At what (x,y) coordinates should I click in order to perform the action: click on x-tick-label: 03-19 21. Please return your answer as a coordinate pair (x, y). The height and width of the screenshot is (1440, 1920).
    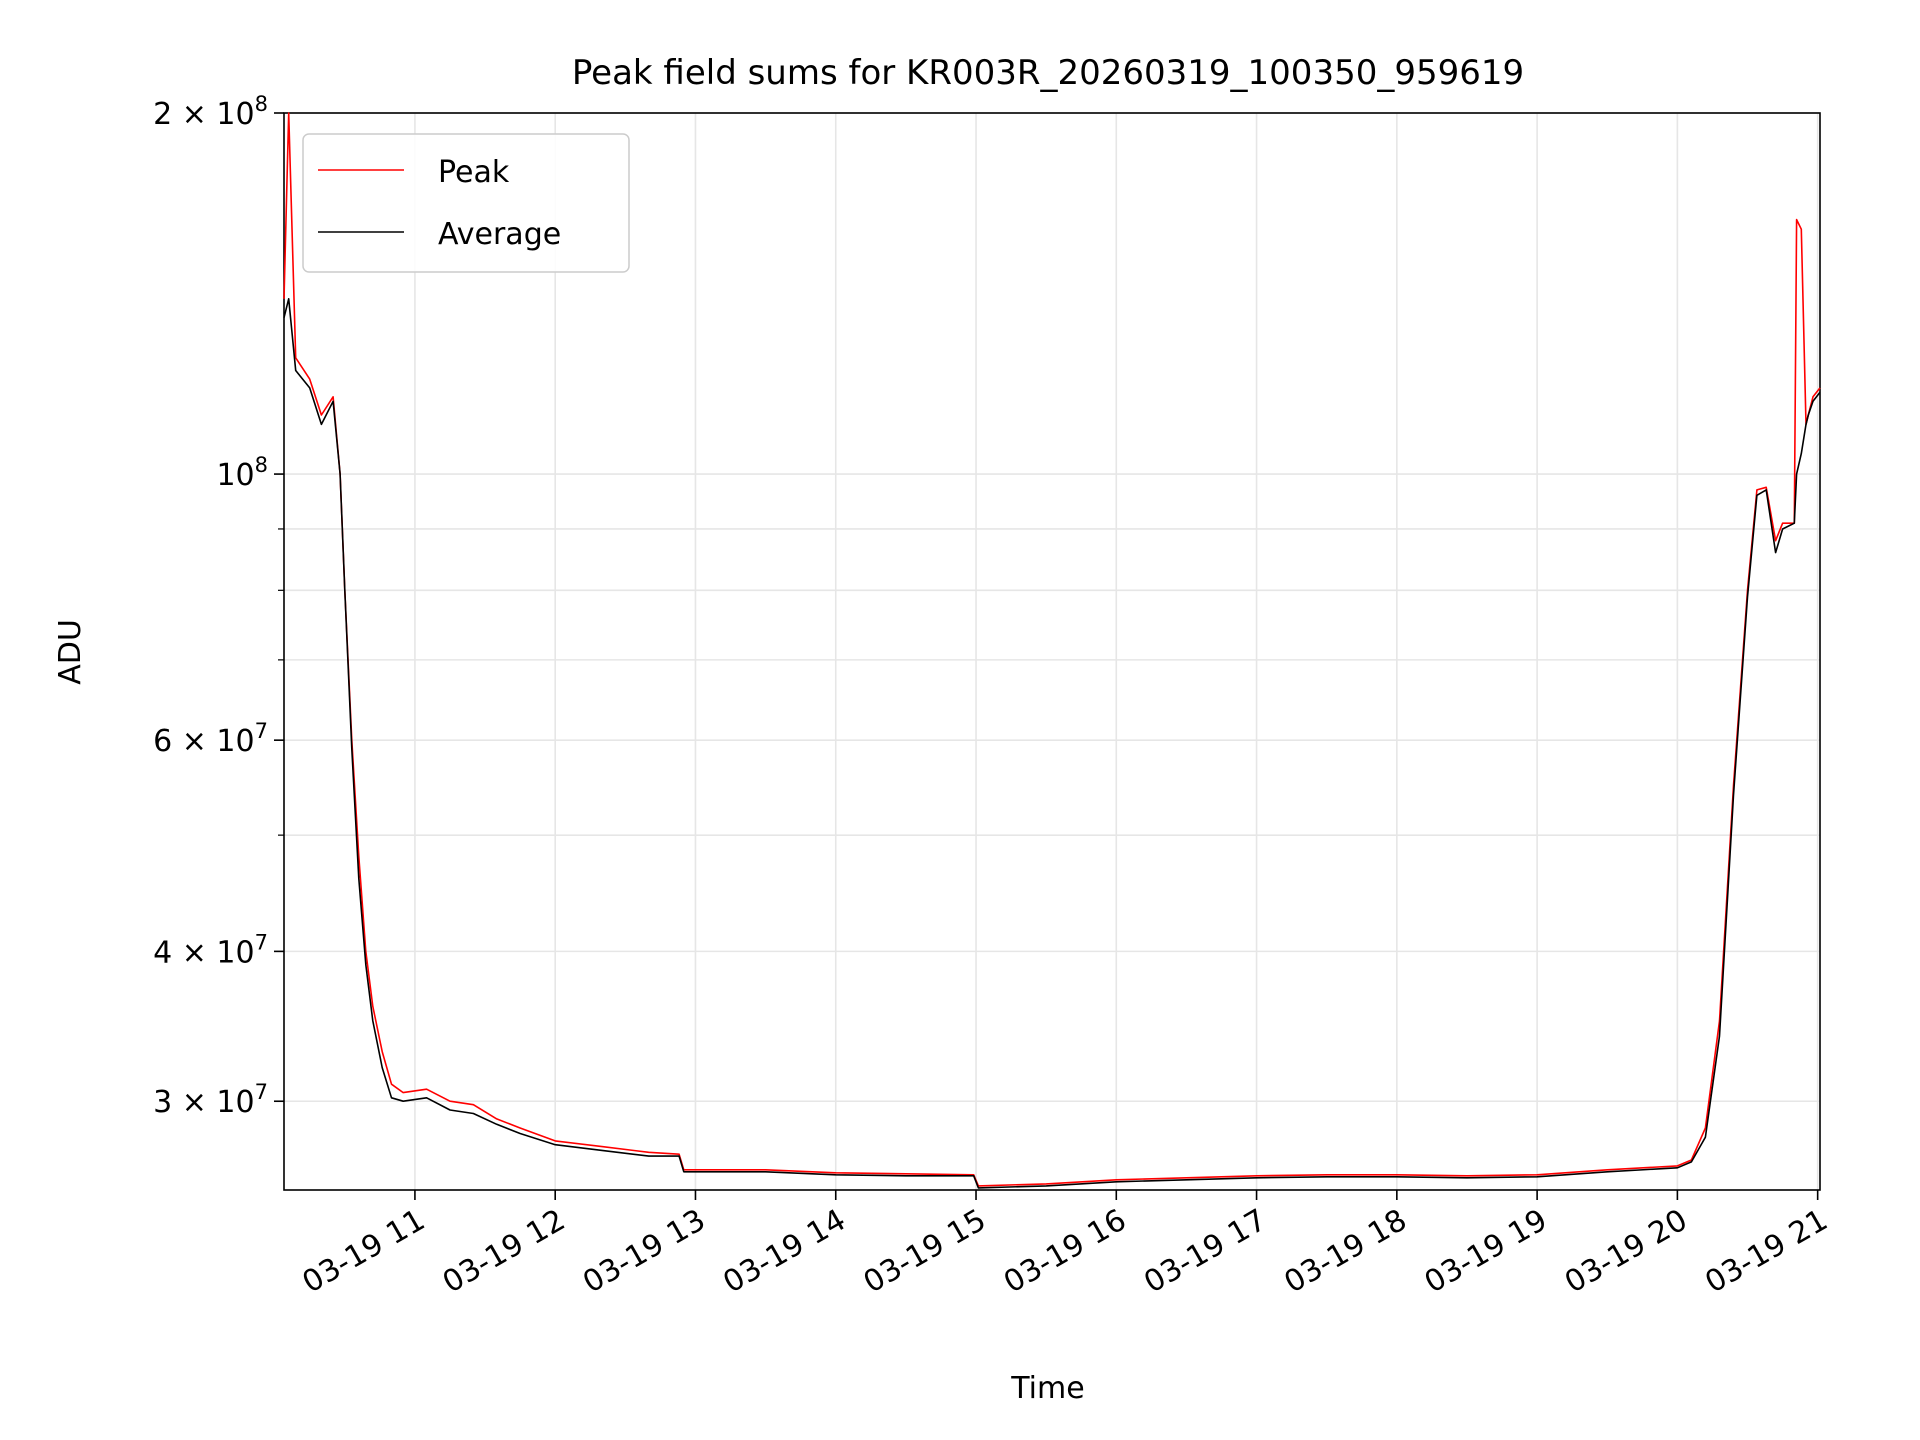
    Looking at the image, I should click on (1766, 1252).